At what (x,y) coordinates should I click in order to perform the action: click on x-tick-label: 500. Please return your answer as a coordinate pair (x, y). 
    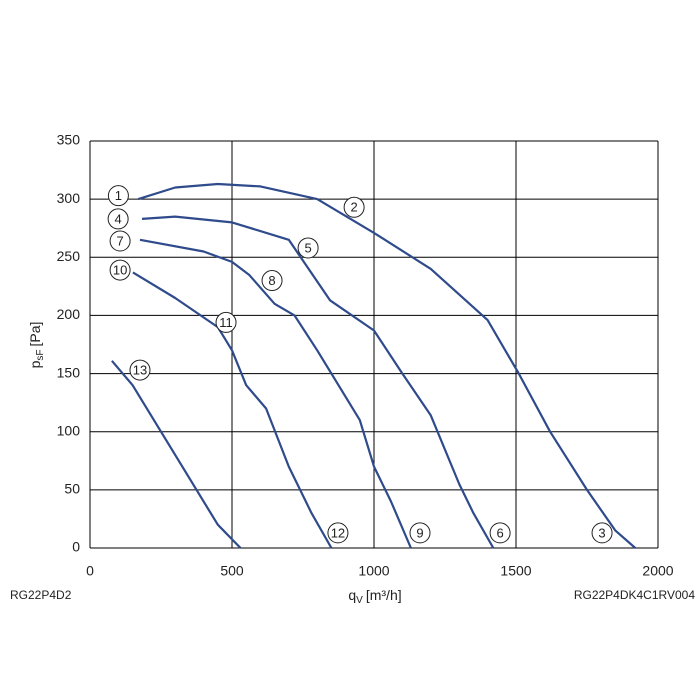
    Looking at the image, I should click on (232, 571).